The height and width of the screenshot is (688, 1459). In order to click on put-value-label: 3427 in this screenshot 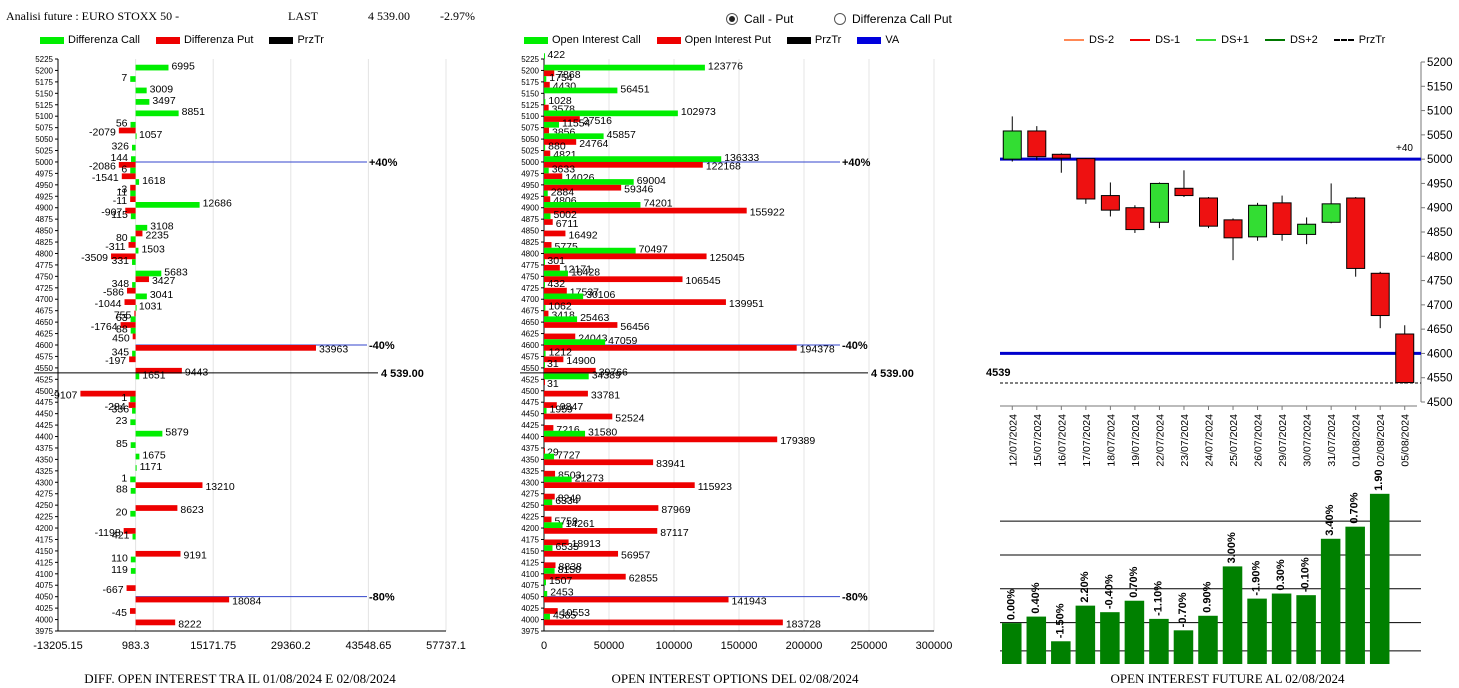, I will do `click(164, 281)`.